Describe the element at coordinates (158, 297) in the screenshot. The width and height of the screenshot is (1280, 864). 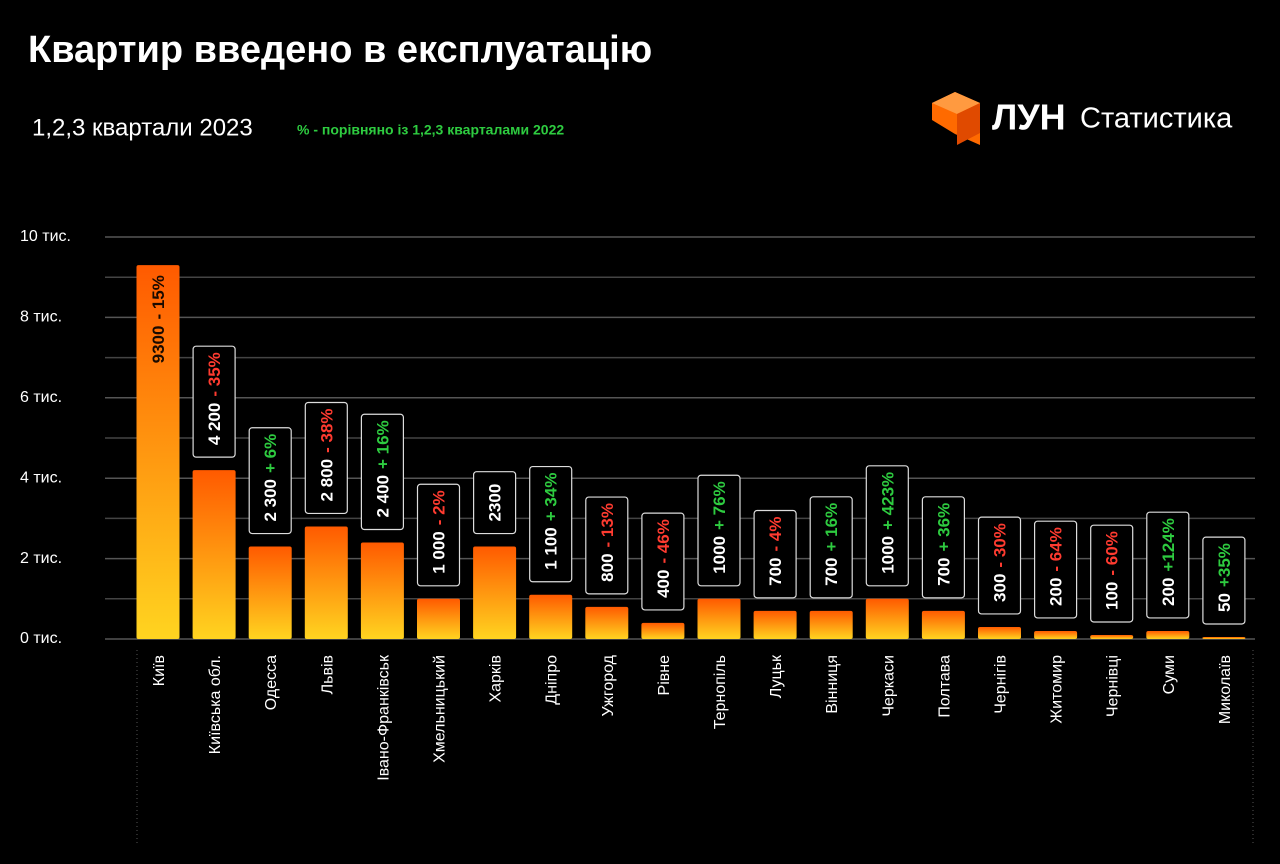
I see `change-label: - 15%` at that location.